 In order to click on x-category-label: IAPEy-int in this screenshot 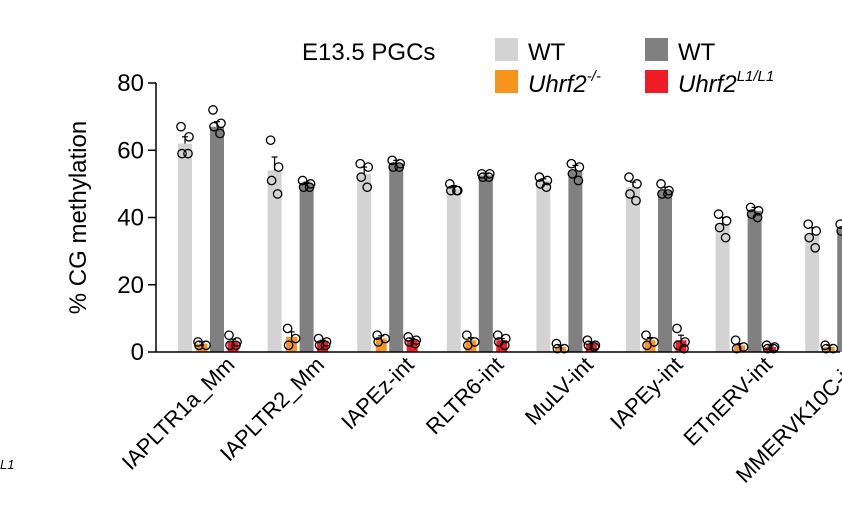, I will do `click(646, 393)`.